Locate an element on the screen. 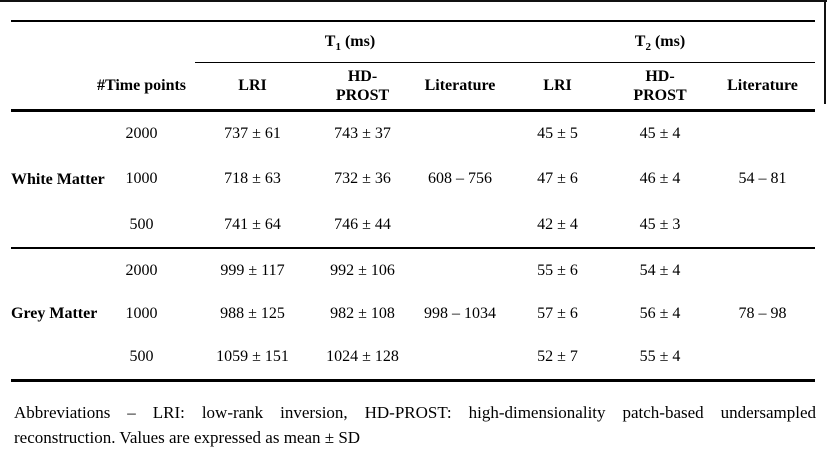 This screenshot has width=827, height=464. header-t2-lri: LRI is located at coordinates (557, 87).